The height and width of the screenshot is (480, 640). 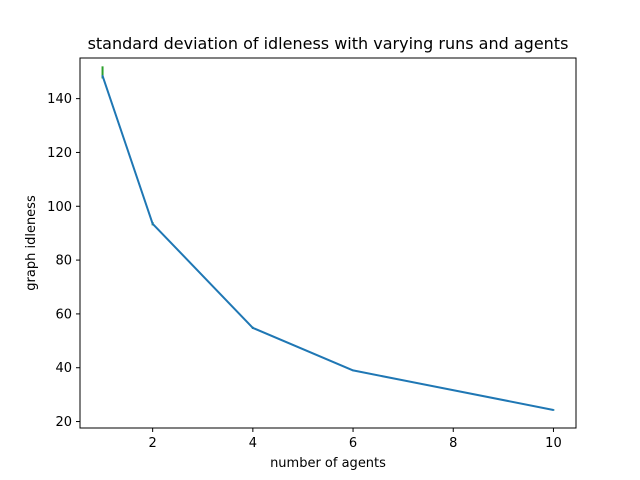 I want to click on y-tick-label: 60, so click(x=63, y=314).